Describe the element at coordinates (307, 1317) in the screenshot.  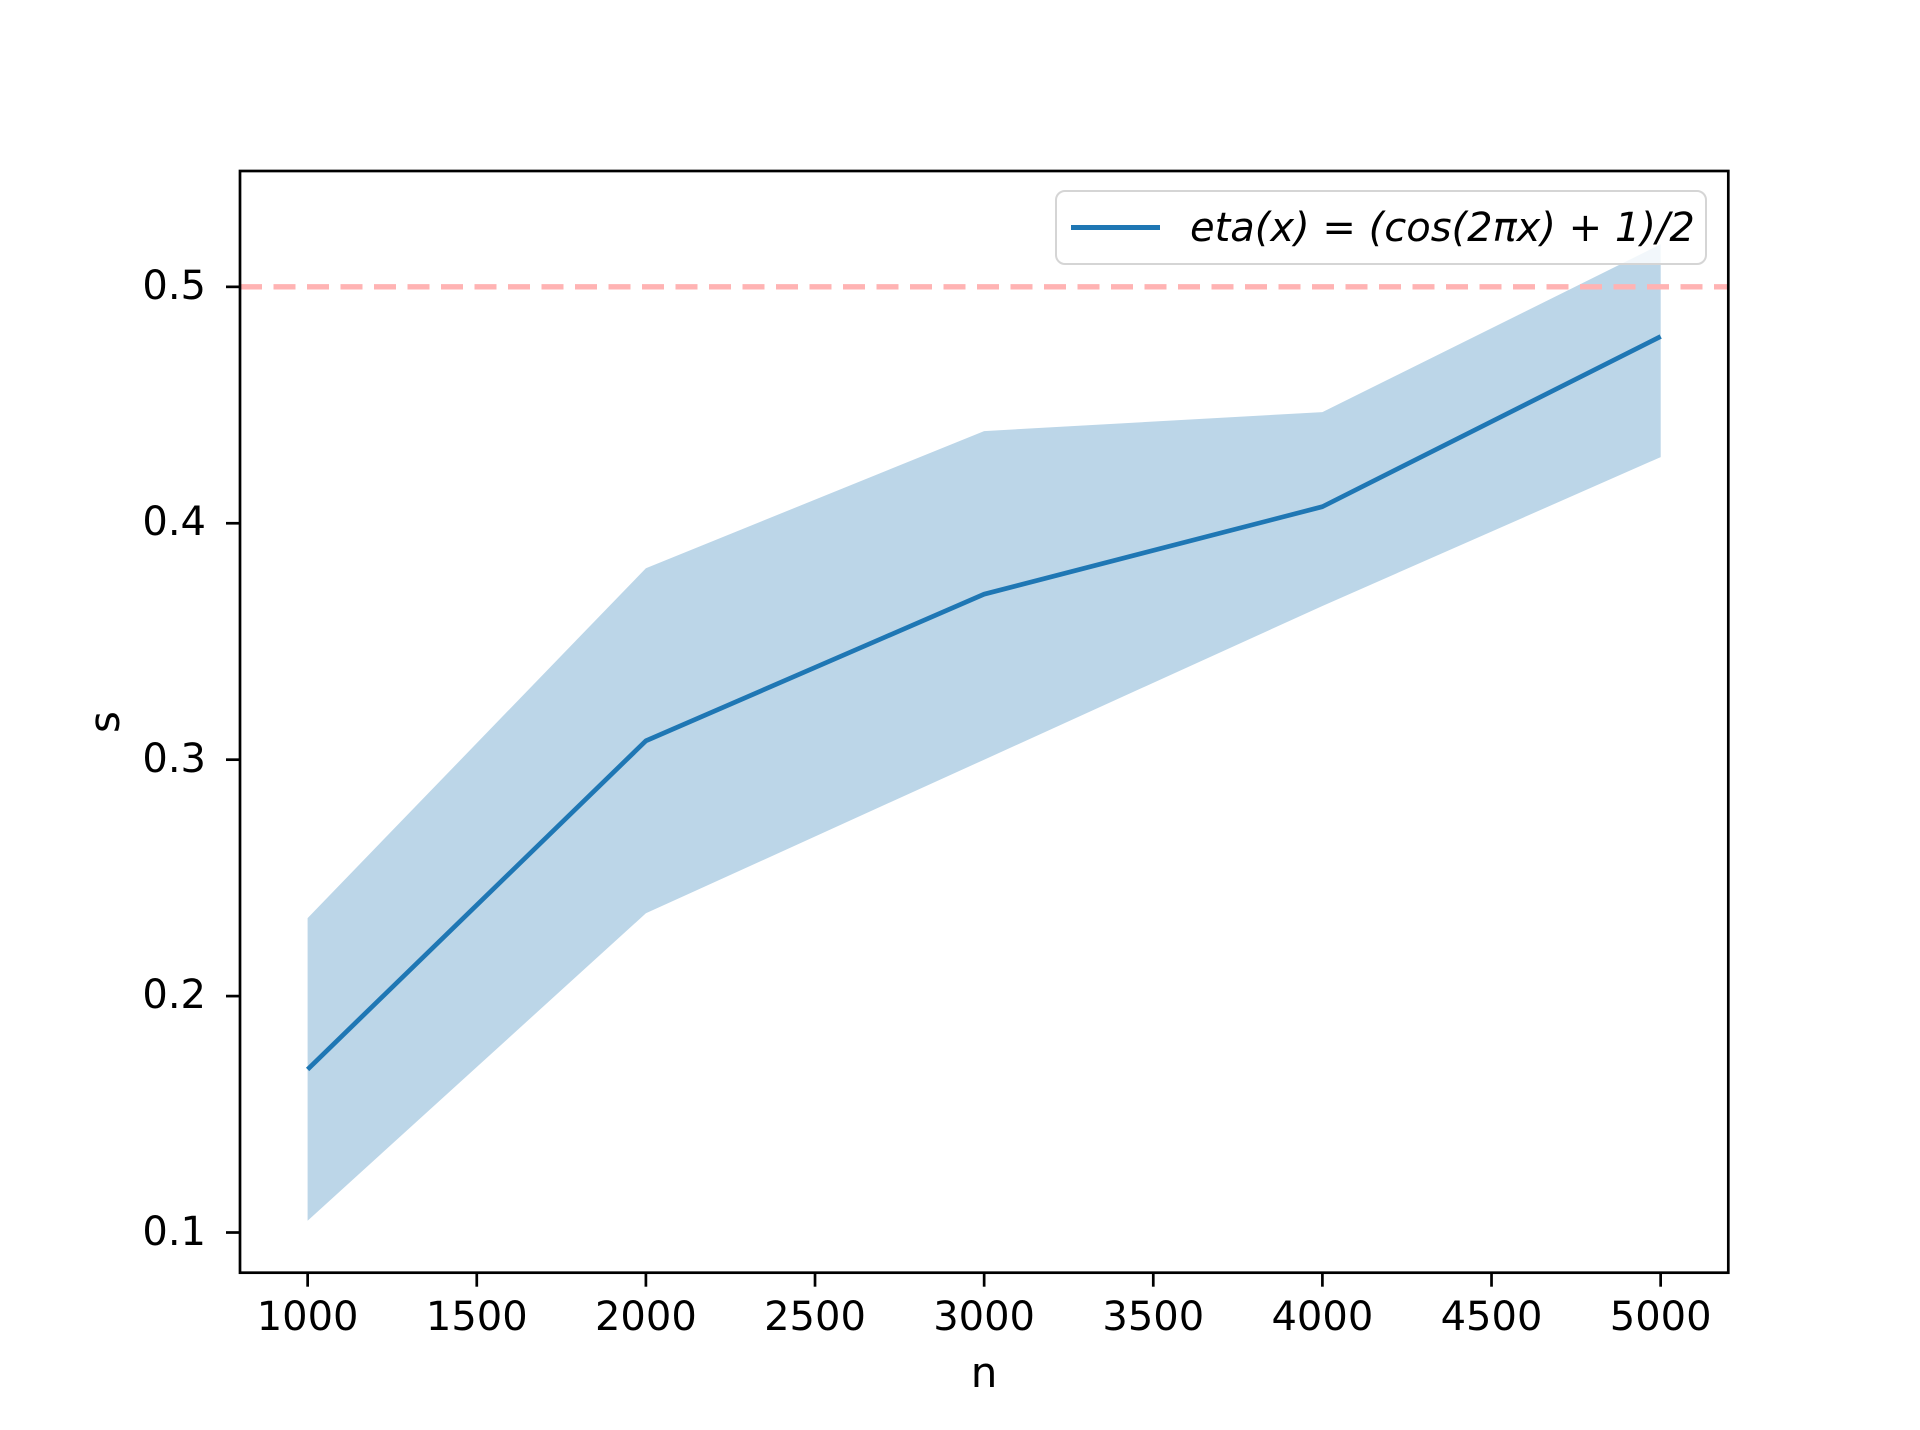
I see `x-tick-label: 1000` at that location.